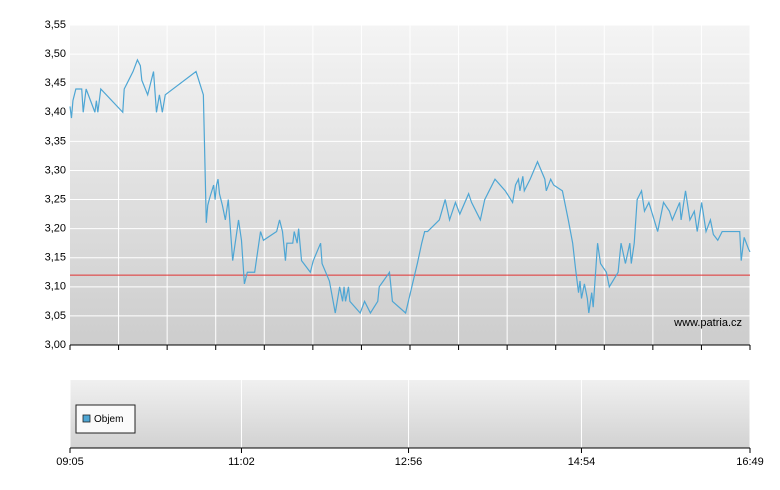 The width and height of the screenshot is (780, 490). What do you see at coordinates (55, 112) in the screenshot?
I see `y-tick-label: 3,40` at bounding box center [55, 112].